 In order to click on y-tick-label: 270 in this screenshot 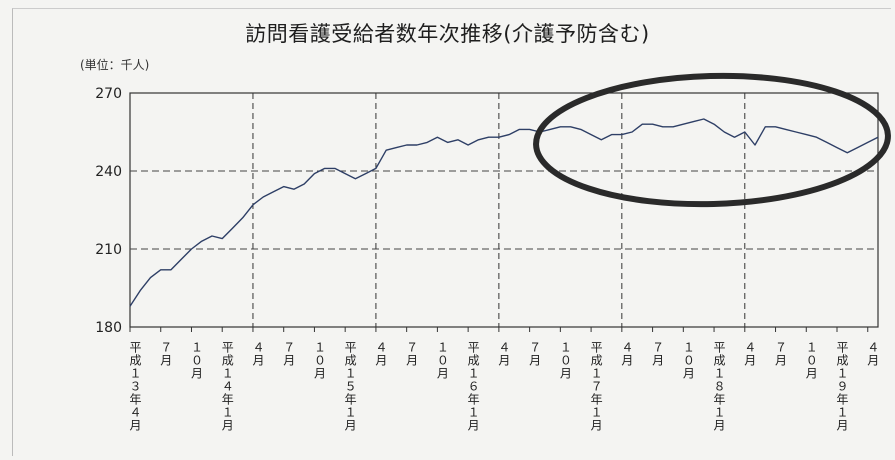, I will do `click(108, 94)`.